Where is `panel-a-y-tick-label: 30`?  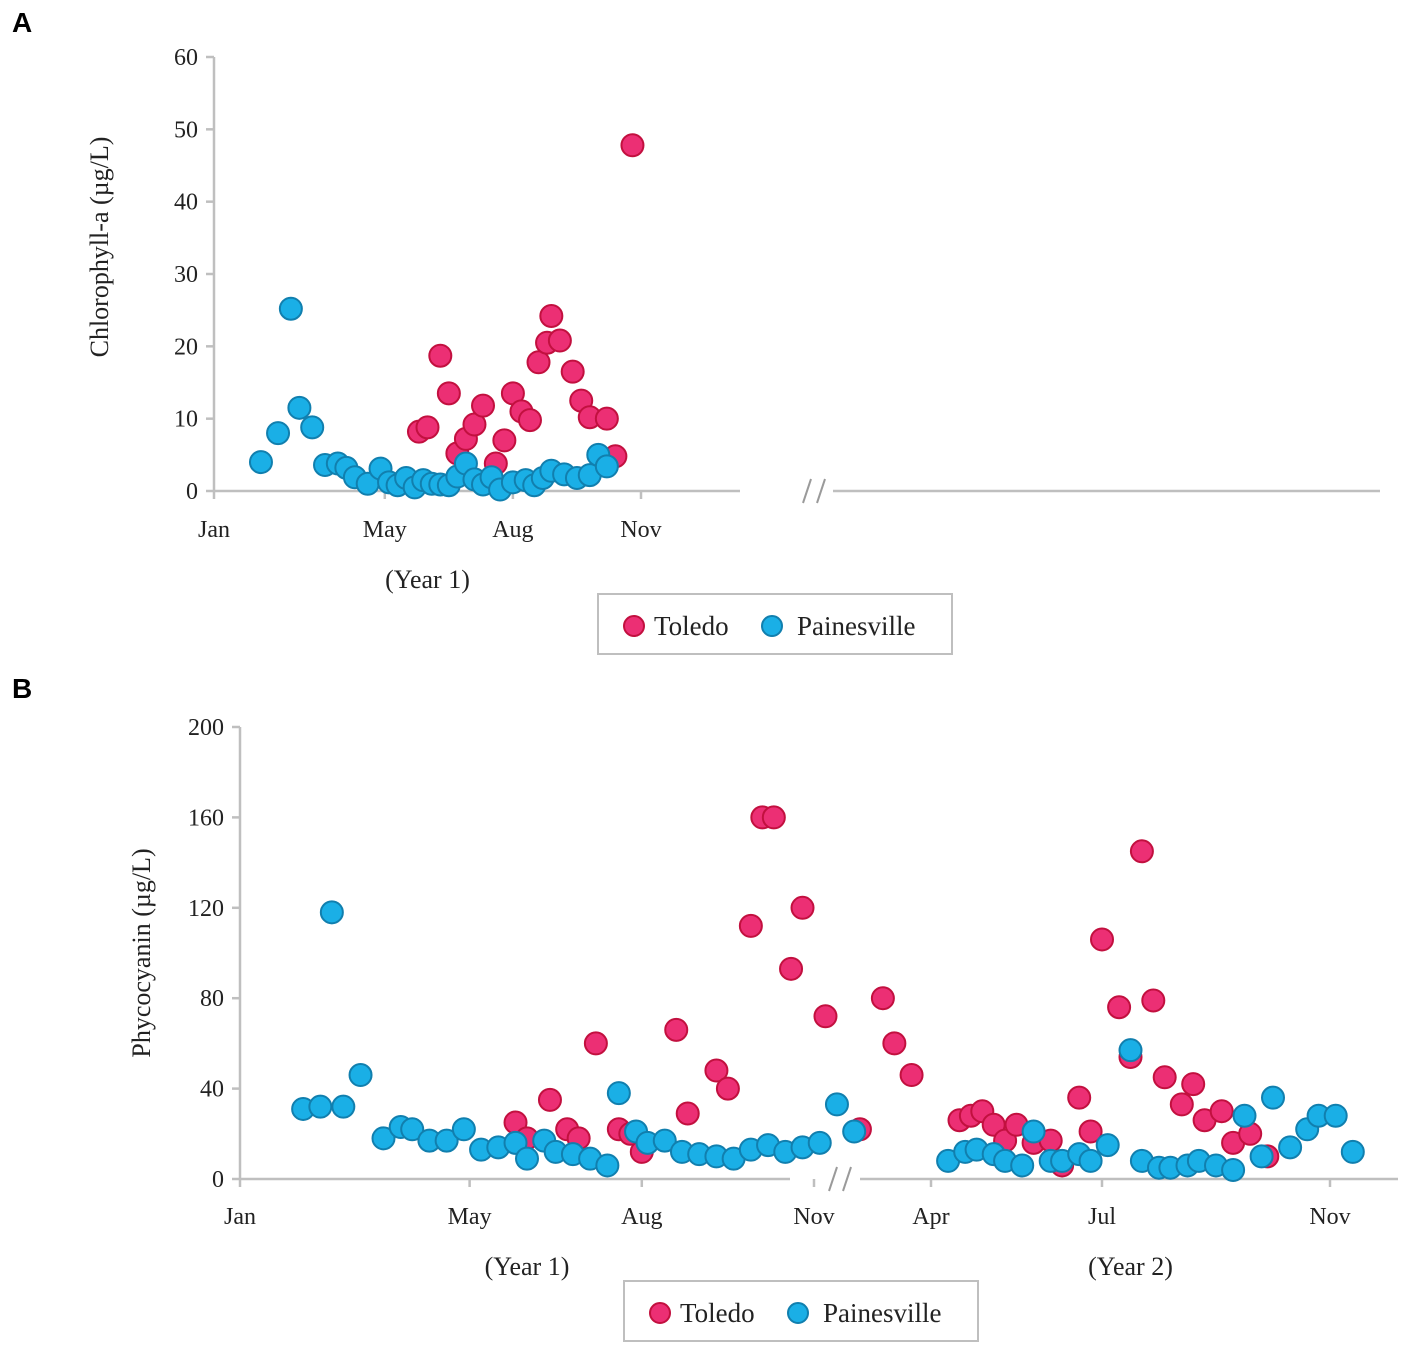
panel-a-y-tick-label: 30 is located at coordinates (186, 275).